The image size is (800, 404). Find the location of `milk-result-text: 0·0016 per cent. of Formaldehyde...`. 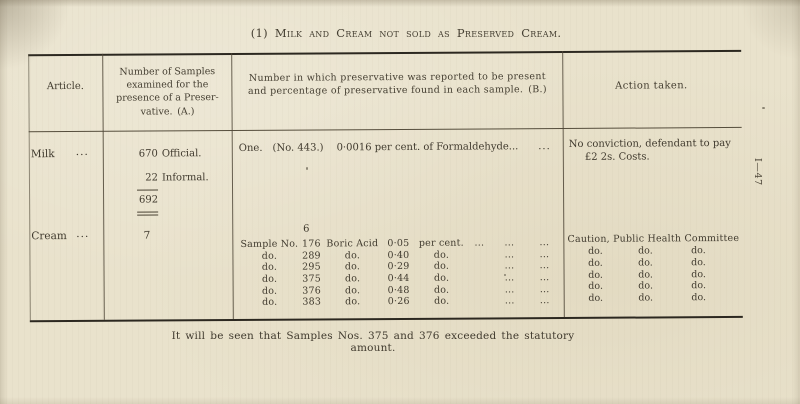

milk-result-text: 0·0016 per cent. of Formaldehyde... is located at coordinates (427, 147).